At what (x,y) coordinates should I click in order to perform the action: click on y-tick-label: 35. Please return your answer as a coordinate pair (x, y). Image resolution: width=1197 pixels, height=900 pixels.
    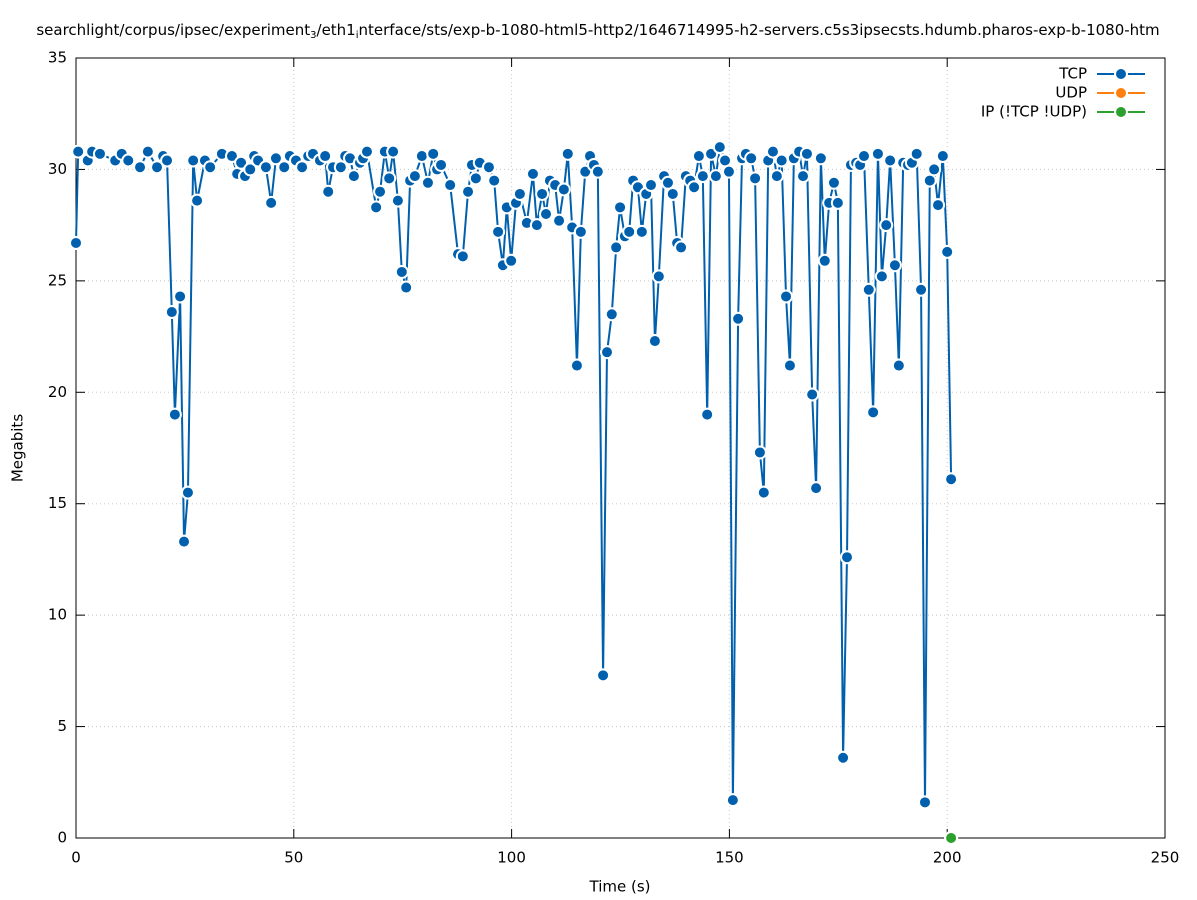
    Looking at the image, I should click on (57, 58).